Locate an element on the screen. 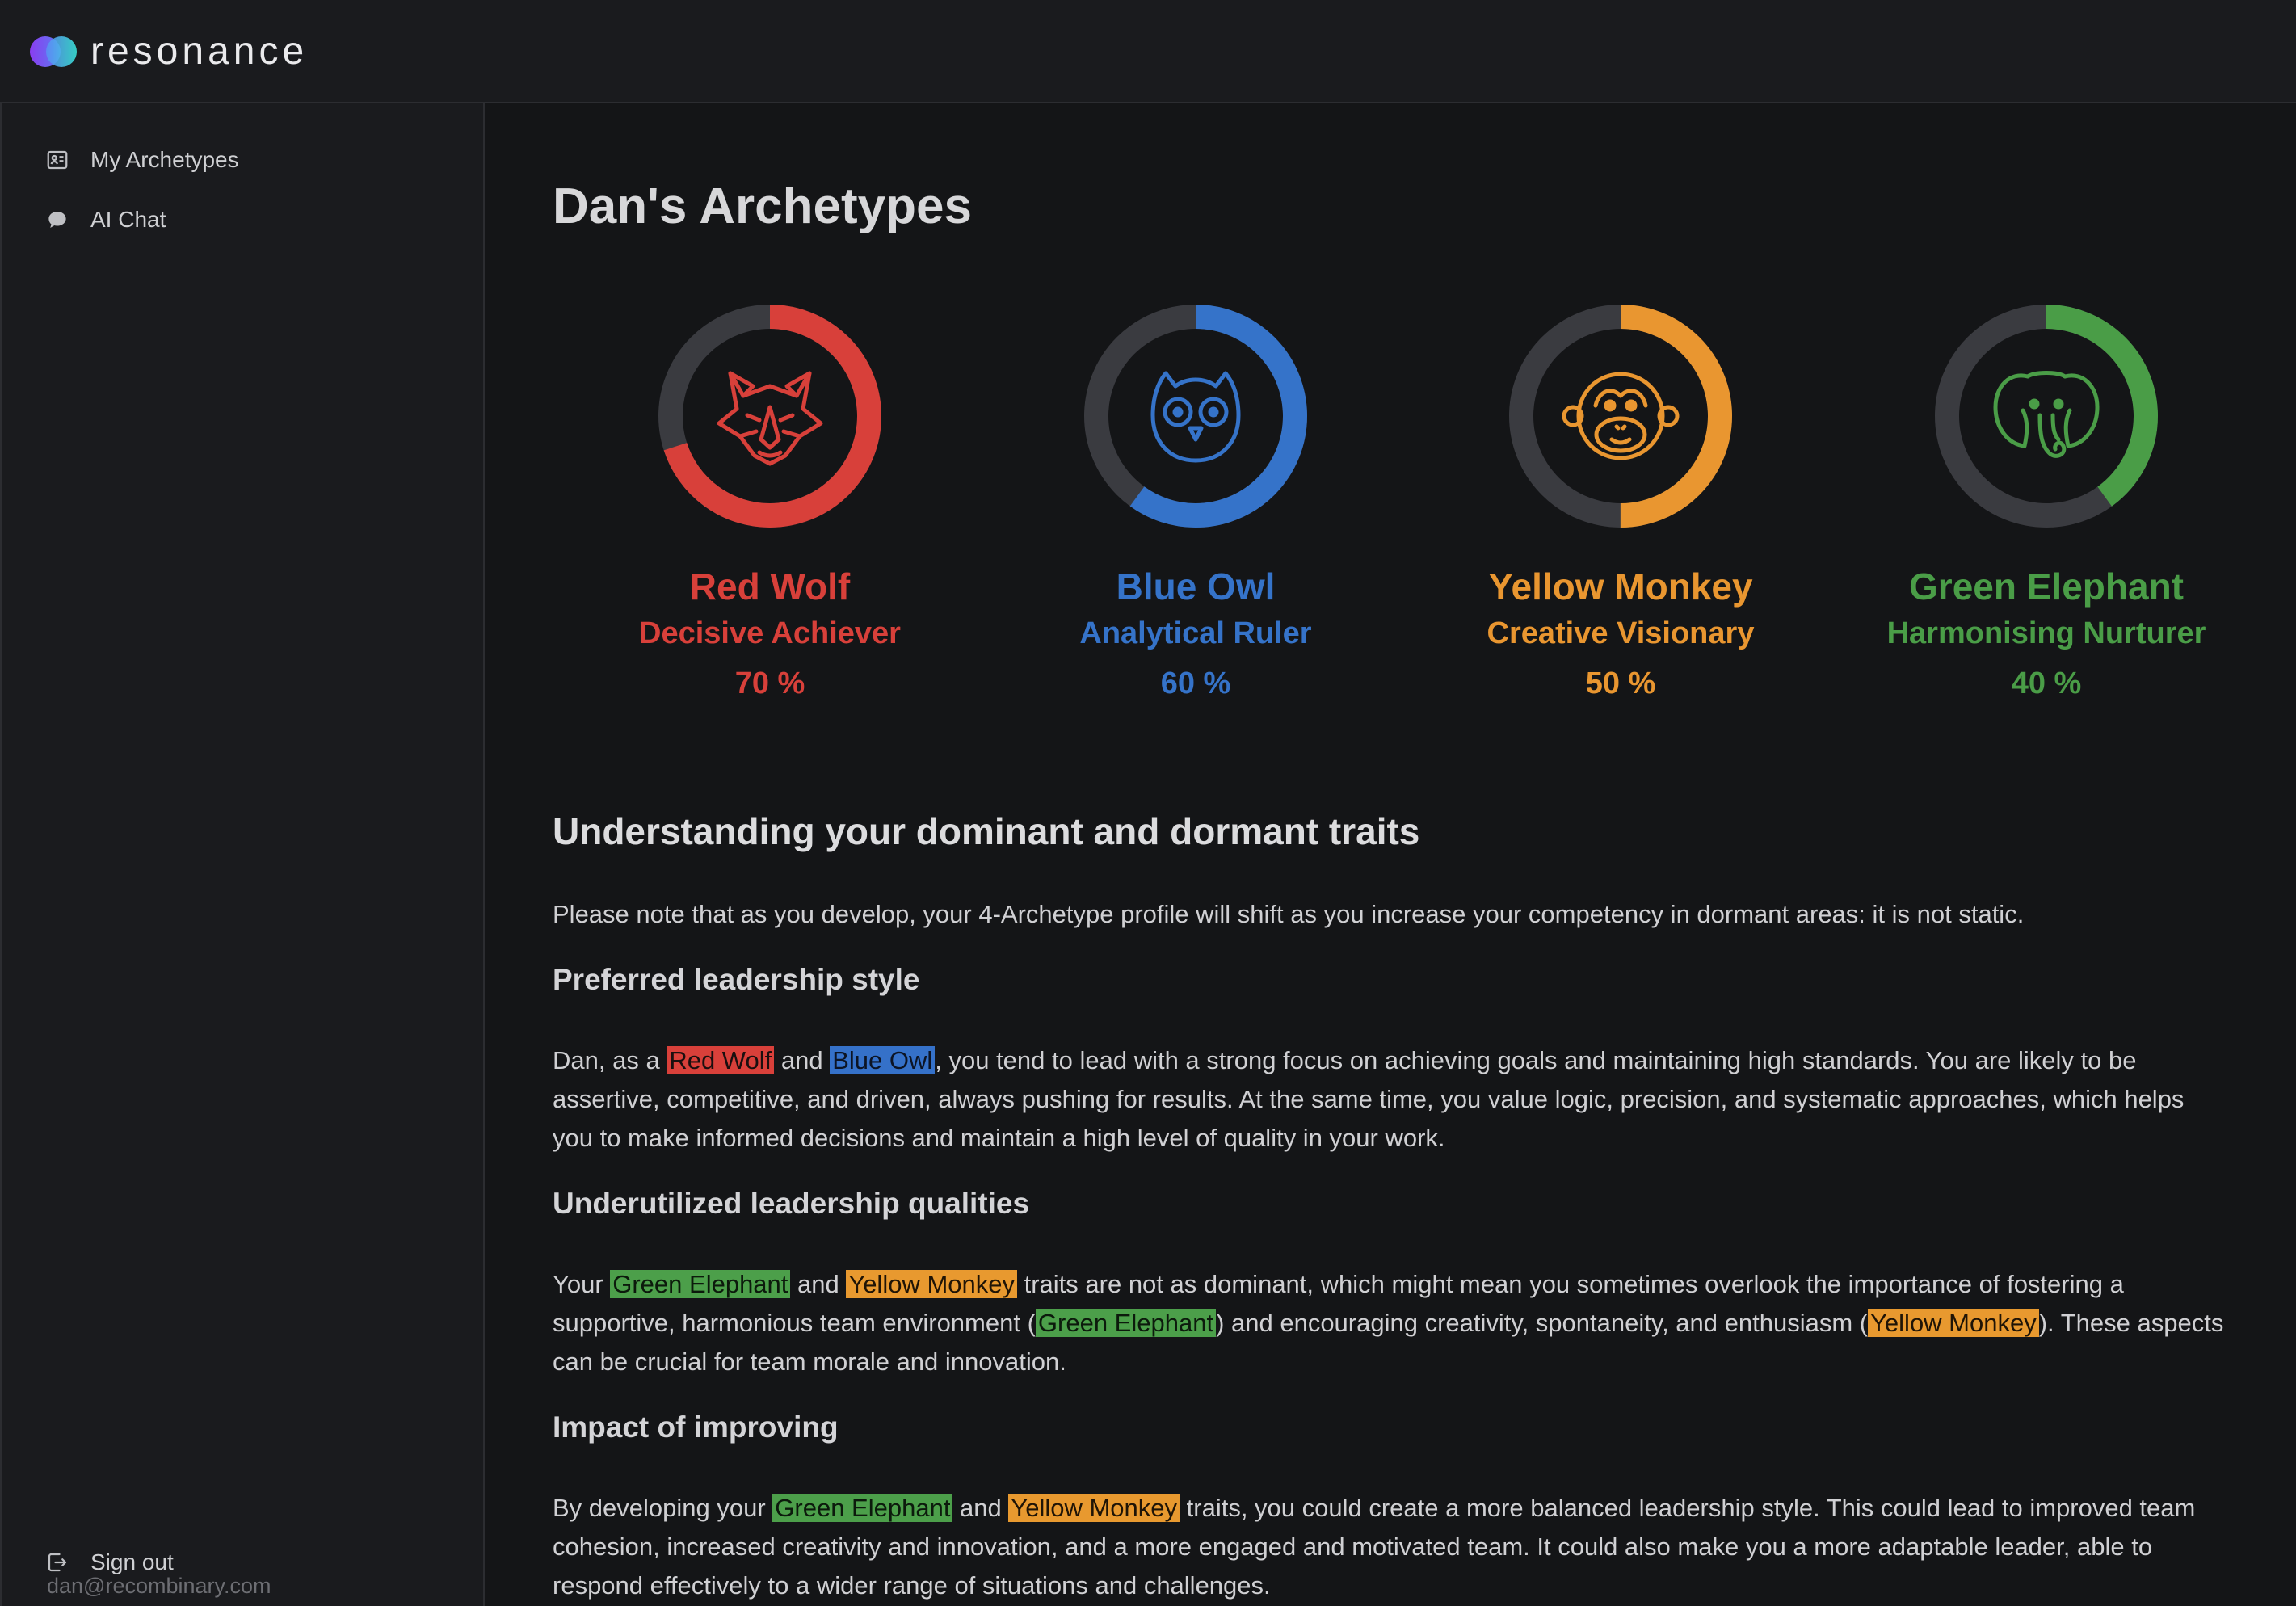 Image resolution: width=2296 pixels, height=1606 pixels. sidebar-item-my-archetypes: My Archetypes is located at coordinates (142, 160).